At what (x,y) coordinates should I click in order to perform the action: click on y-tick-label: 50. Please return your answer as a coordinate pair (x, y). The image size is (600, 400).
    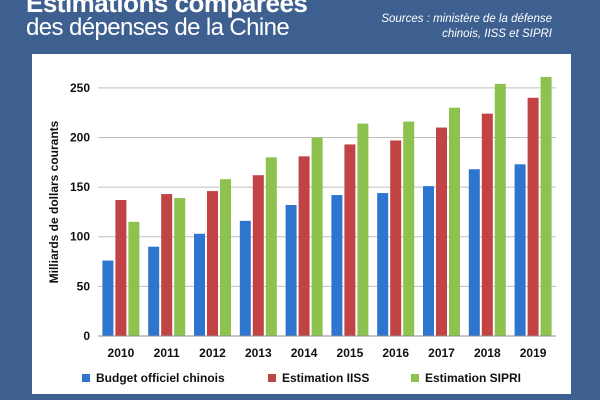
    Looking at the image, I should click on (84, 286).